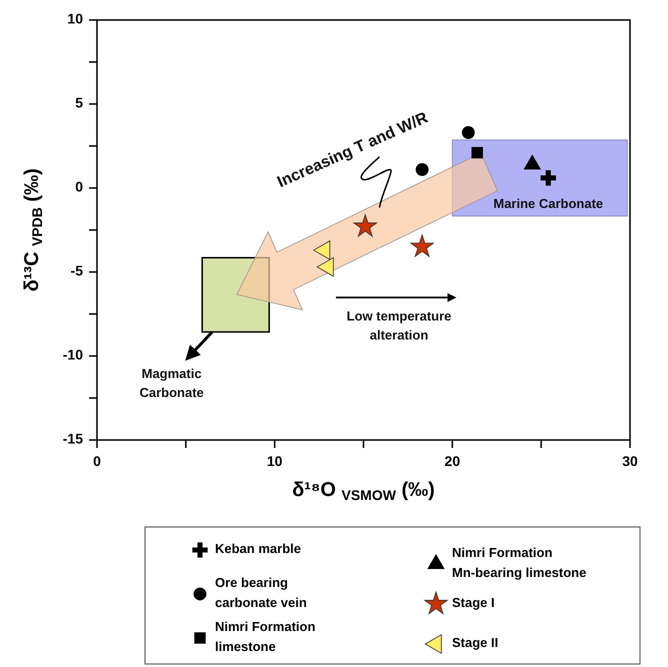 This screenshot has height=667, width=668. Describe the element at coordinates (73, 438) in the screenshot. I see `y-tick-label: -15` at that location.